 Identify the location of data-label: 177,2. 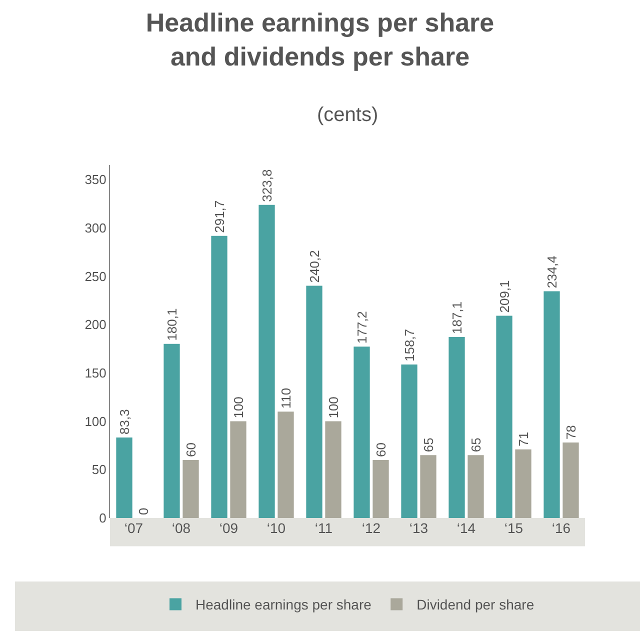
(362, 327).